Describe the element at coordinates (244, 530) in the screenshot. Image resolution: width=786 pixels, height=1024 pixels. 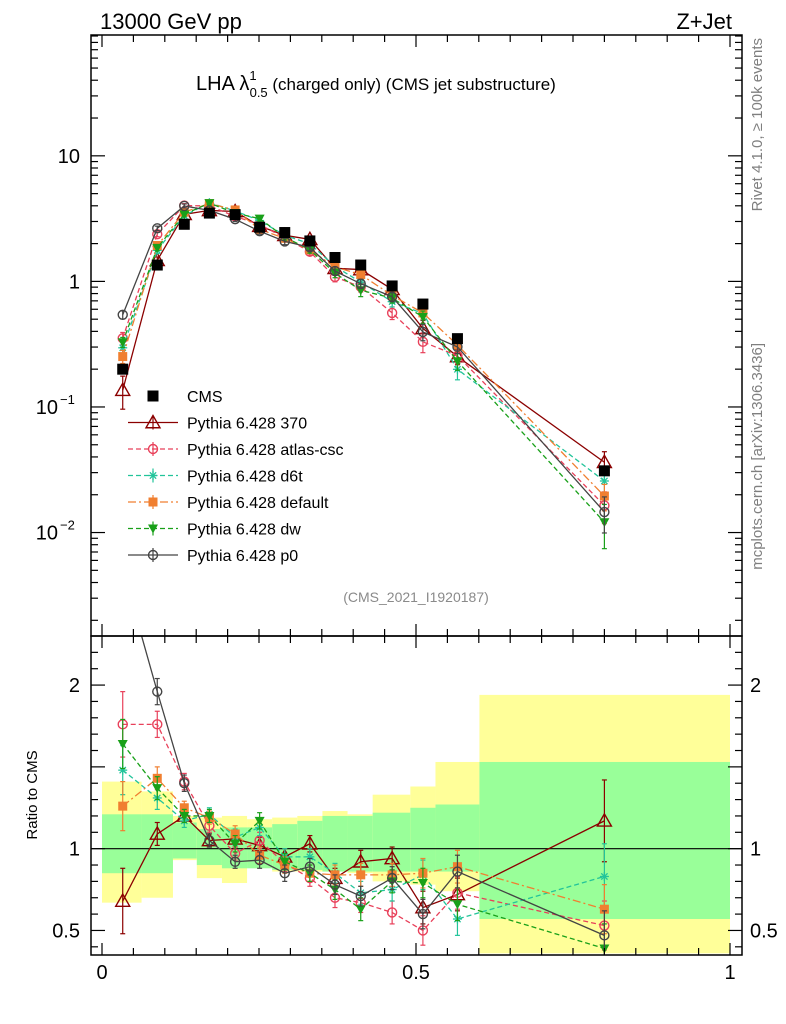
I see `legend-label: Pythia 6.428 dw` at that location.